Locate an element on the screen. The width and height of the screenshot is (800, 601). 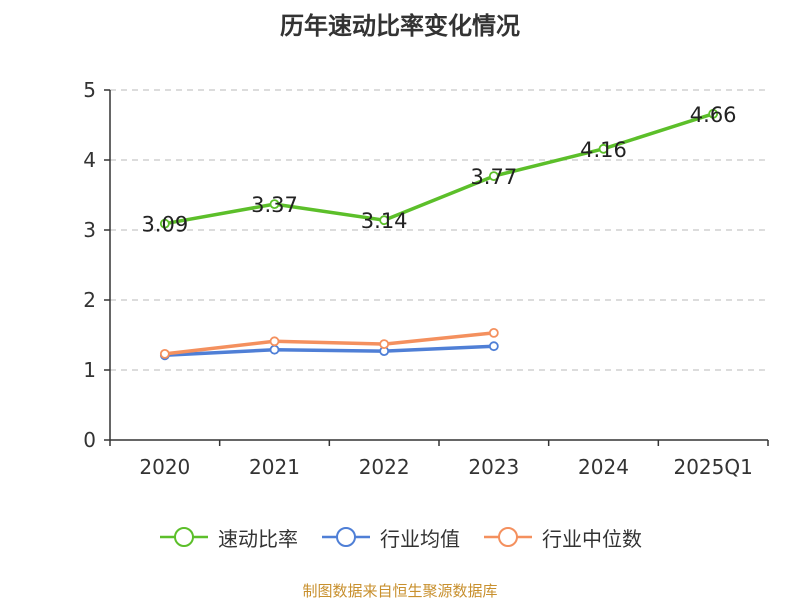
data-label: 3.14 is located at coordinates (384, 221).